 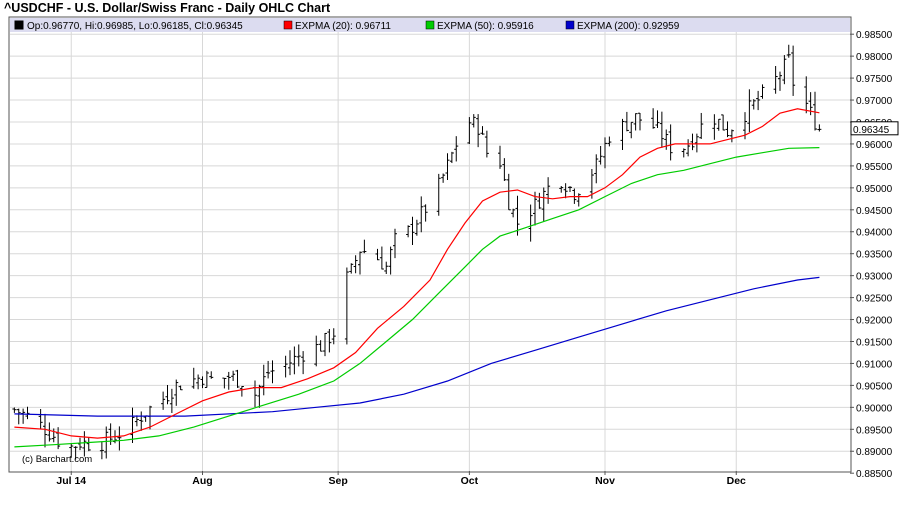 I want to click on y-tick-label: 0.97500, so click(x=874, y=79).